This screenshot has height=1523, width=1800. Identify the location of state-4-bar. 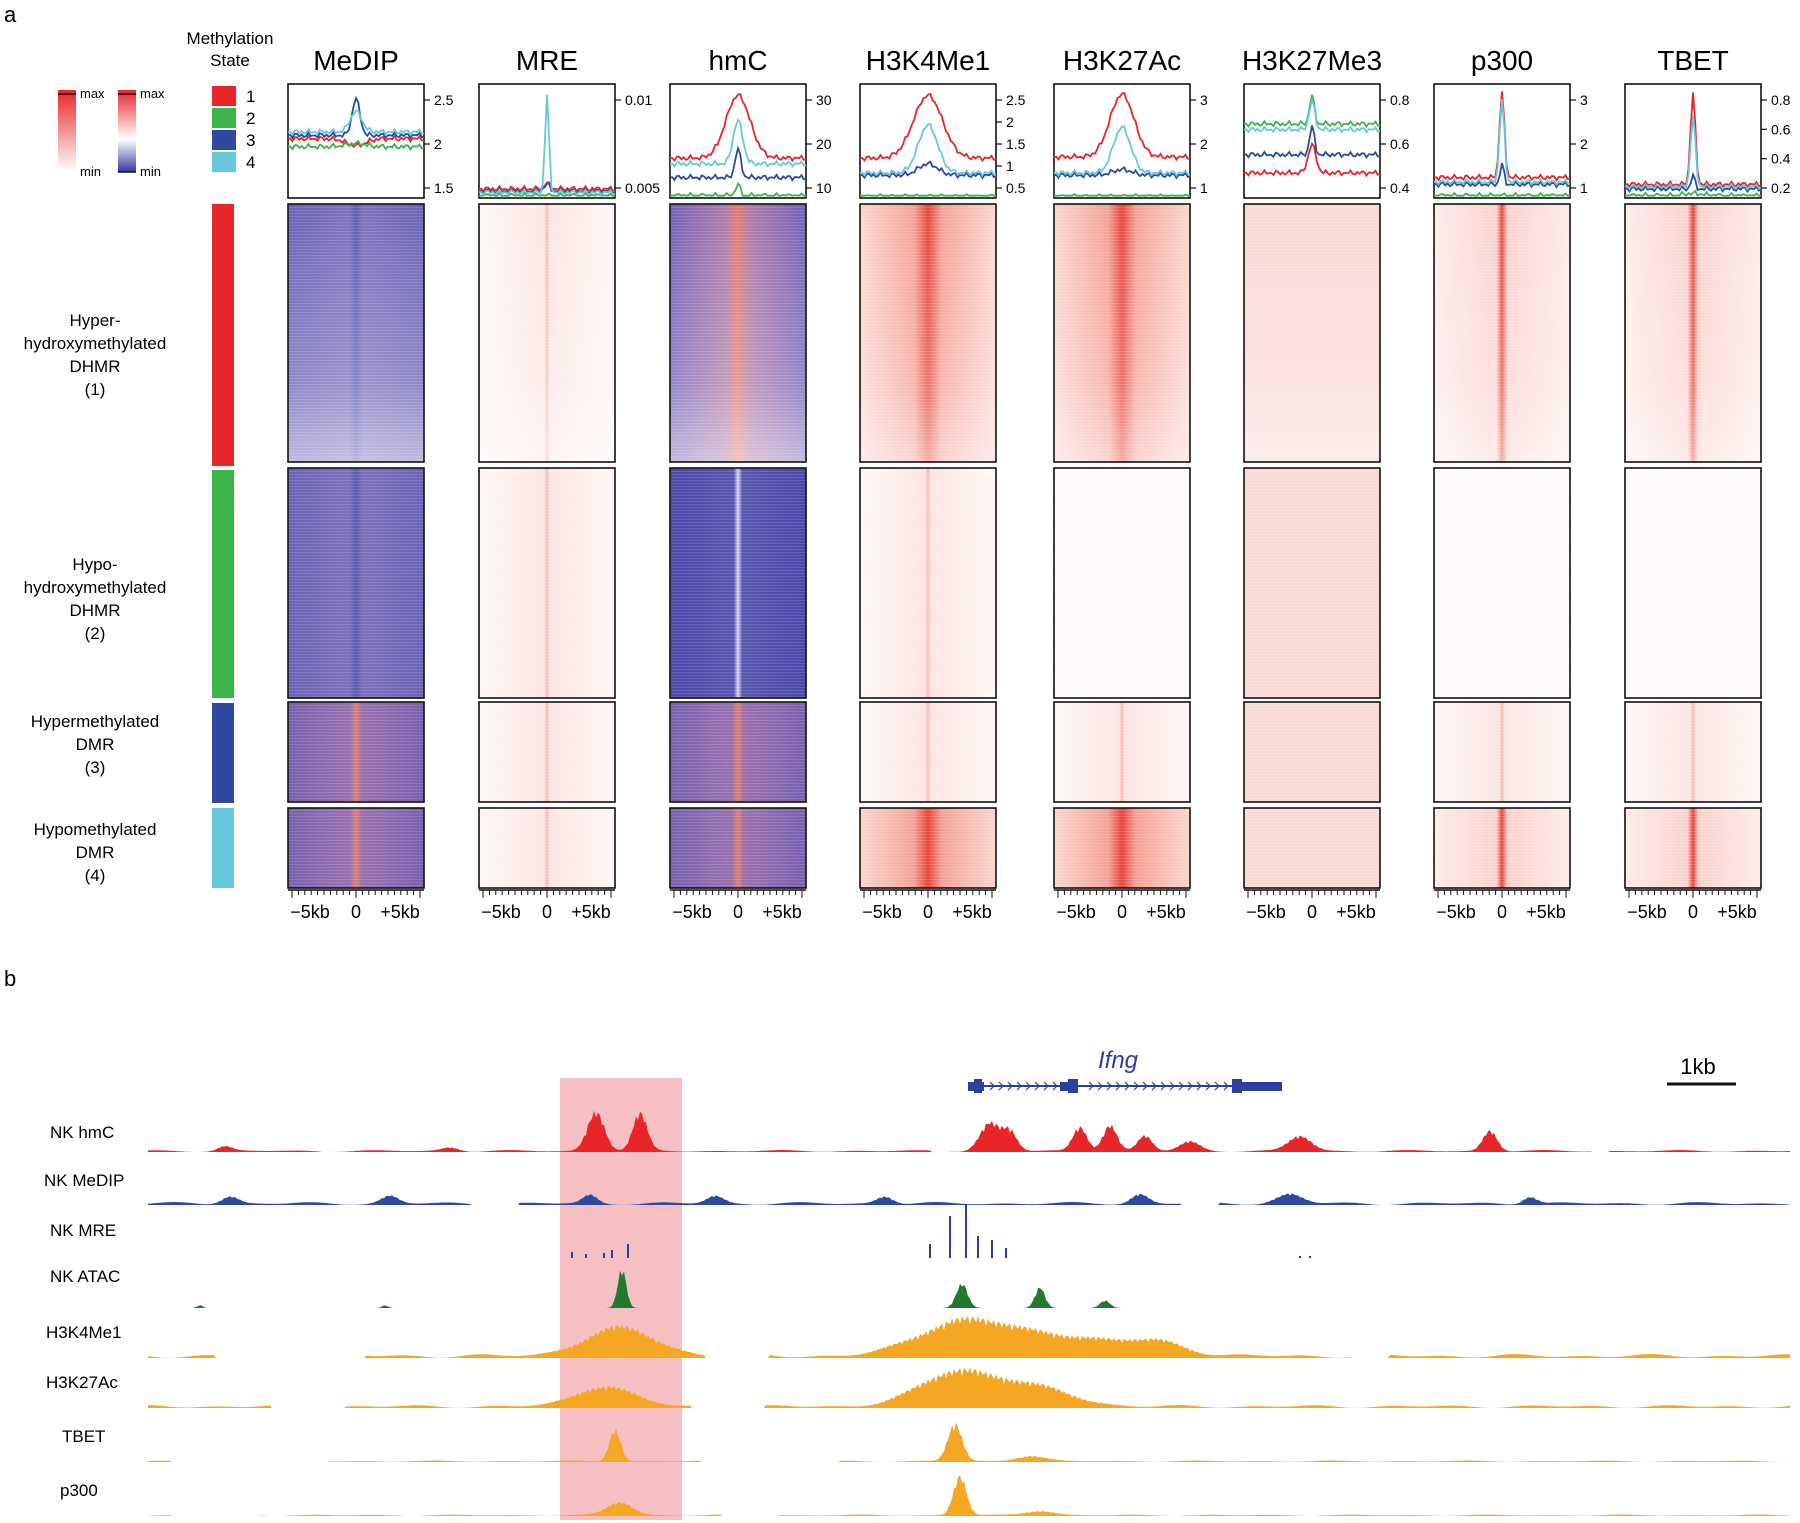
(223, 848).